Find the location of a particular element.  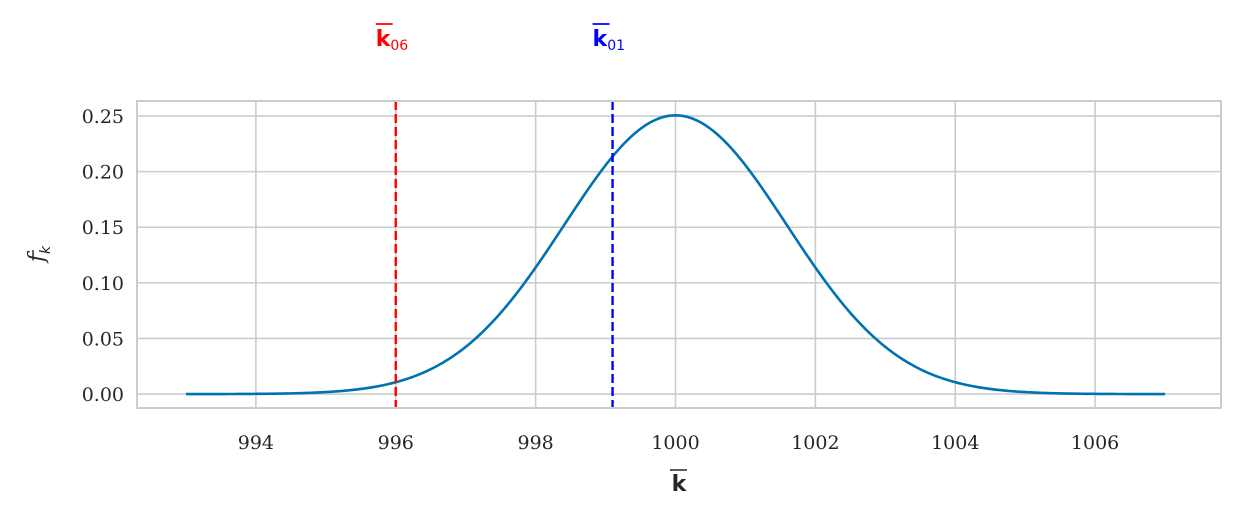

x-tick-labels: 994 996 998 1000 1002 1004 1006 is located at coordinates (679, 443).